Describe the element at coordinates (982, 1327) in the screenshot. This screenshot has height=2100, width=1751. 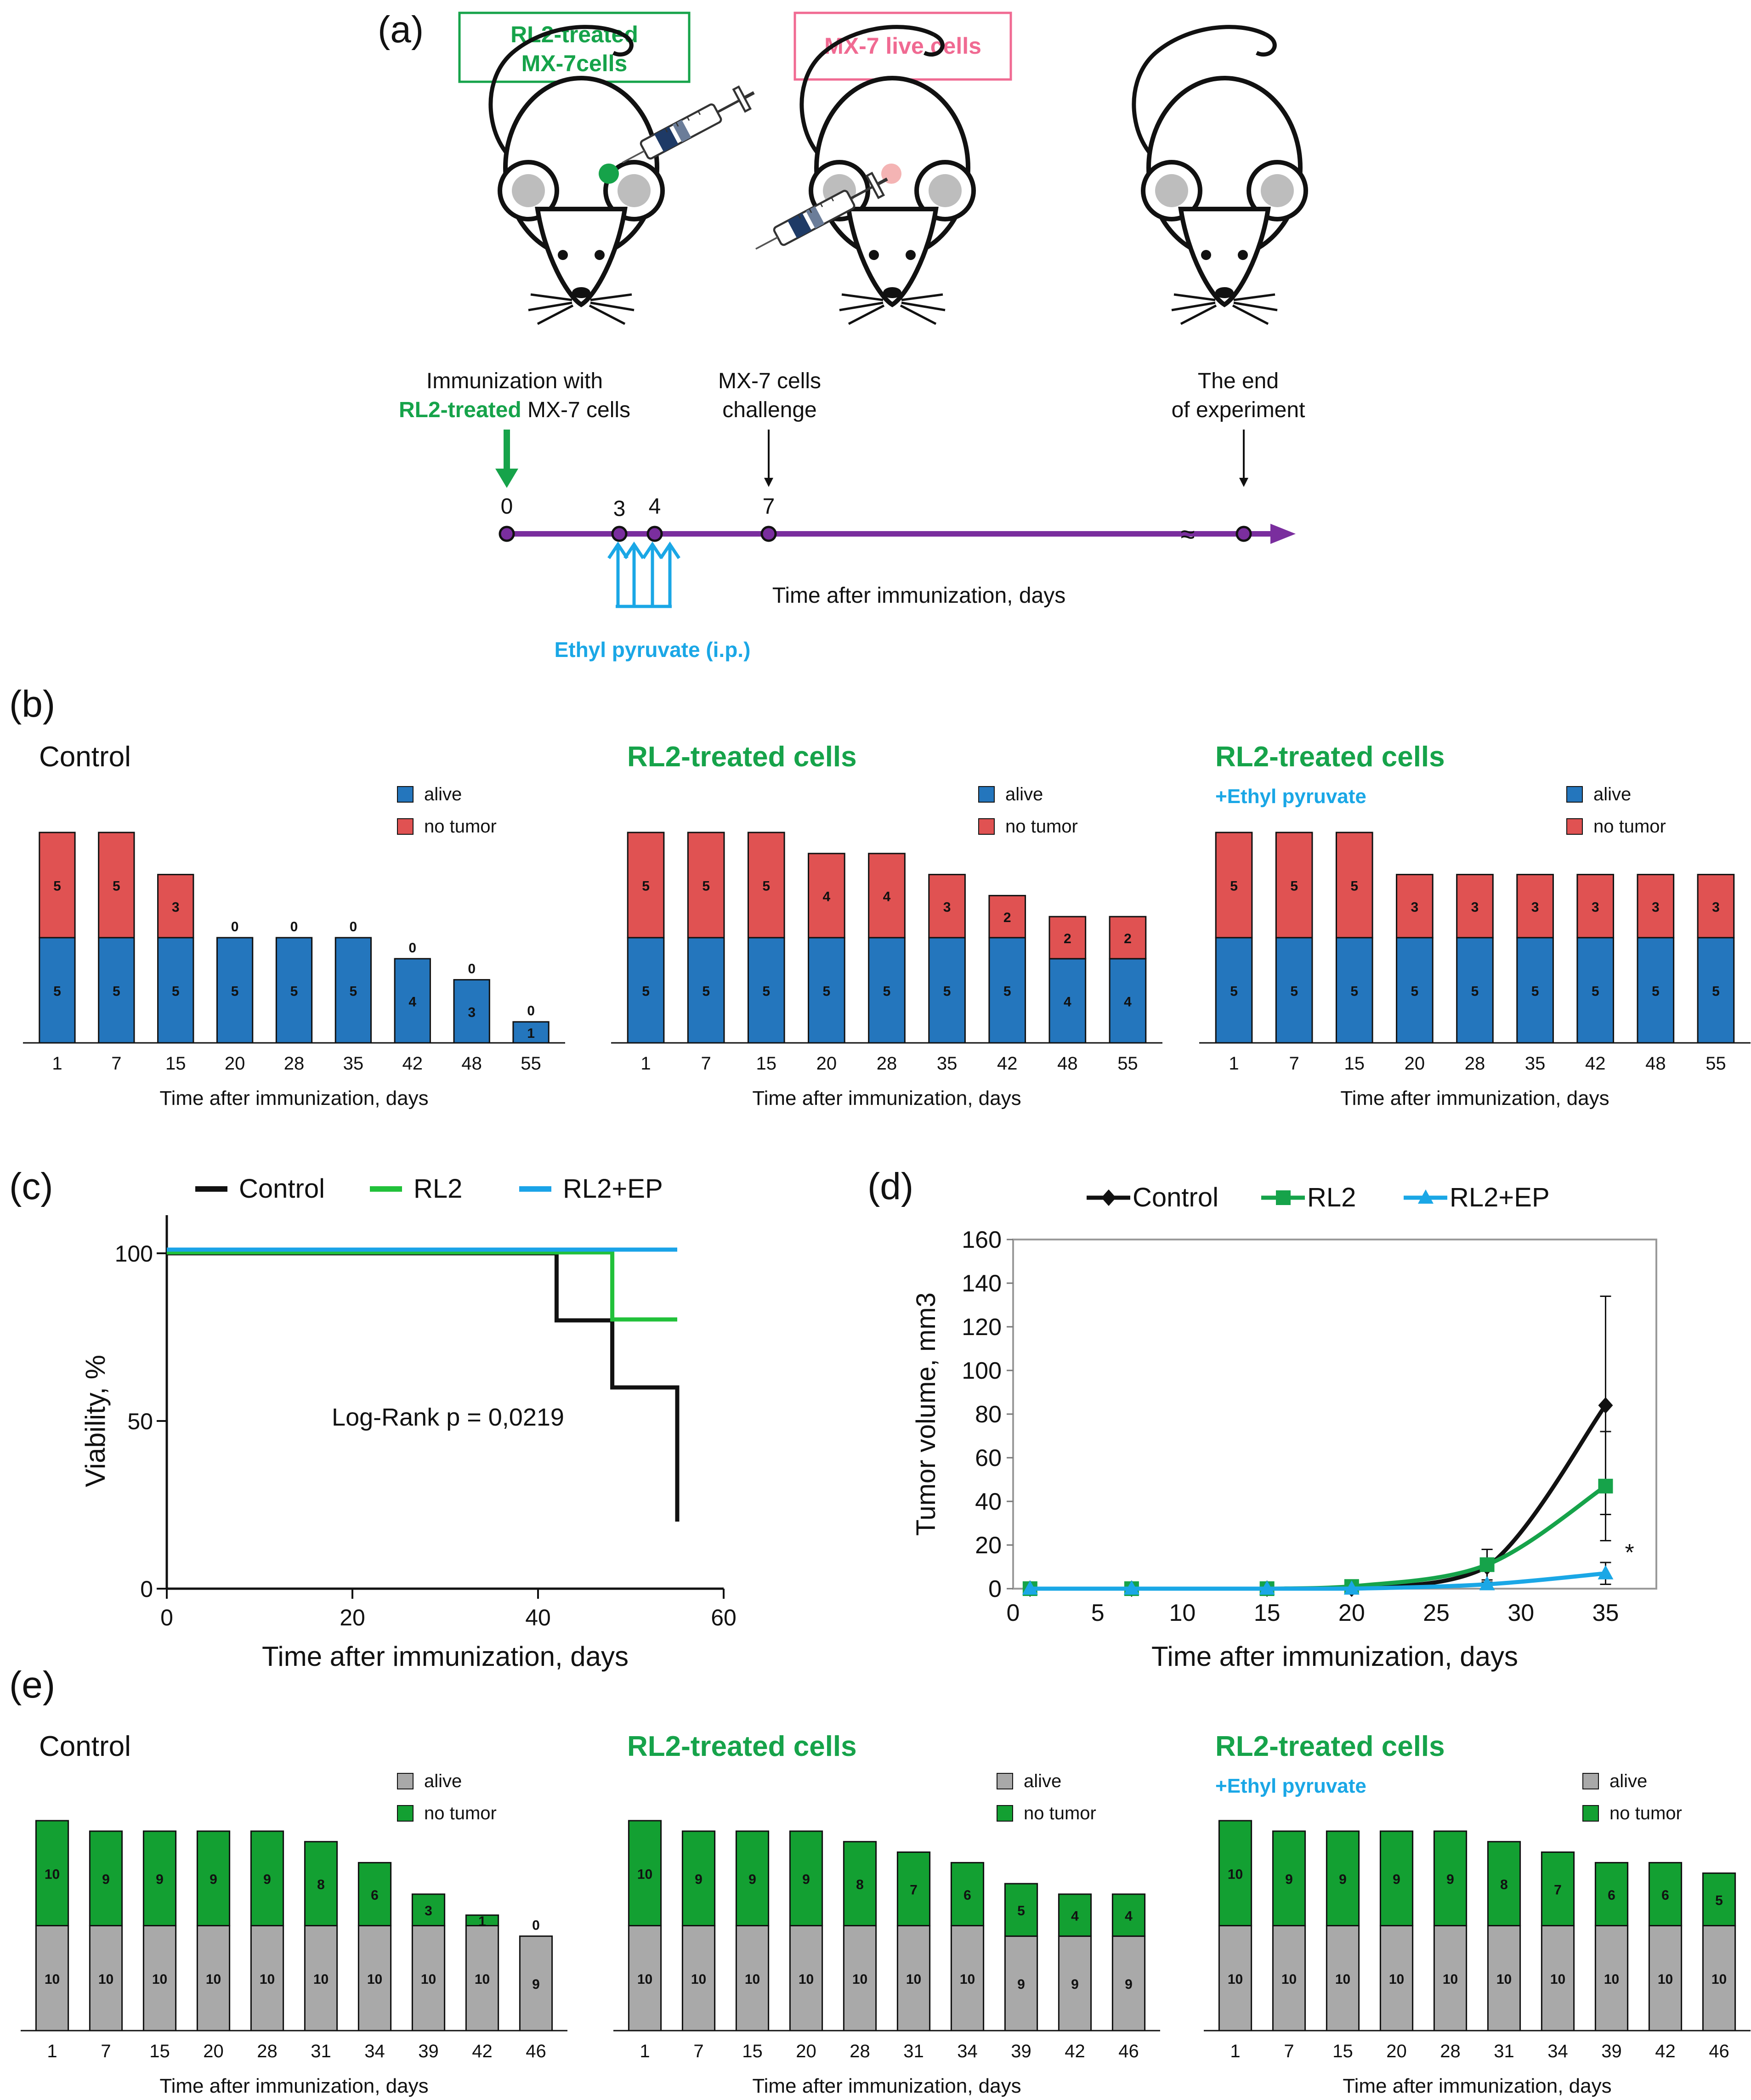
I see `y-tick-label: 120` at that location.